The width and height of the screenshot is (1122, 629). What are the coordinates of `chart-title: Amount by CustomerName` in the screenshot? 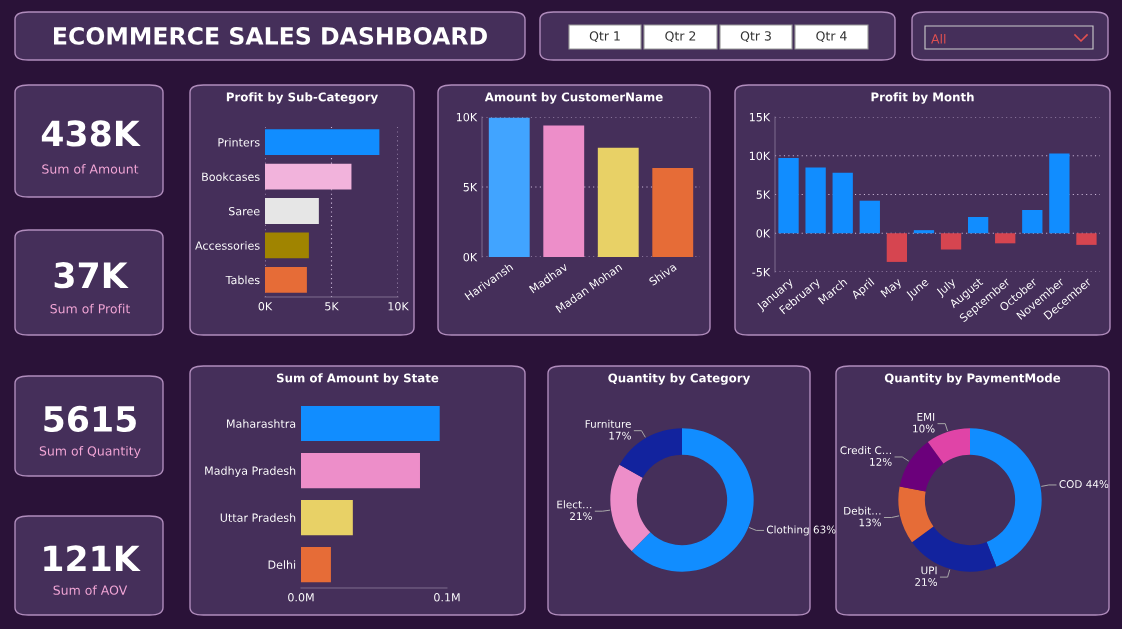 It's located at (573, 98).